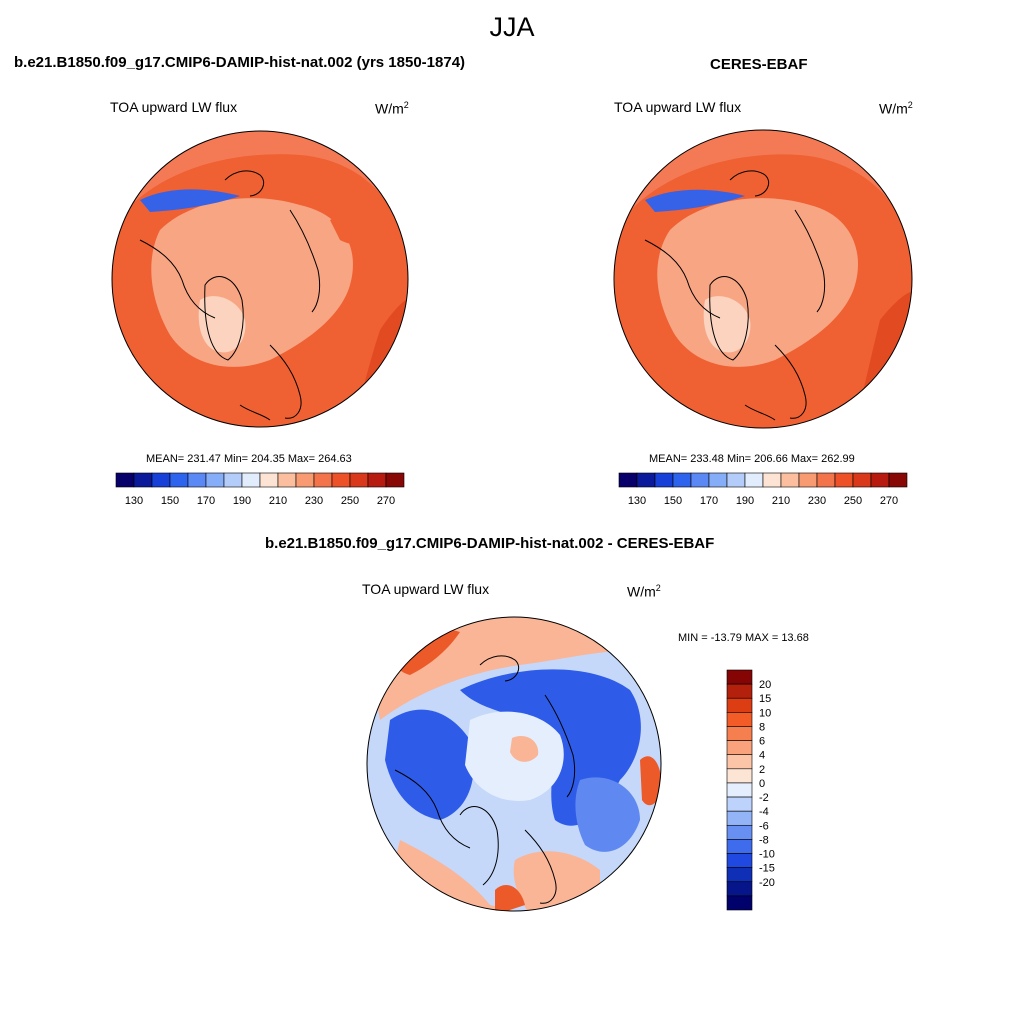 The image size is (1024, 1024). I want to click on panel-2-polar-map, so click(763, 279).